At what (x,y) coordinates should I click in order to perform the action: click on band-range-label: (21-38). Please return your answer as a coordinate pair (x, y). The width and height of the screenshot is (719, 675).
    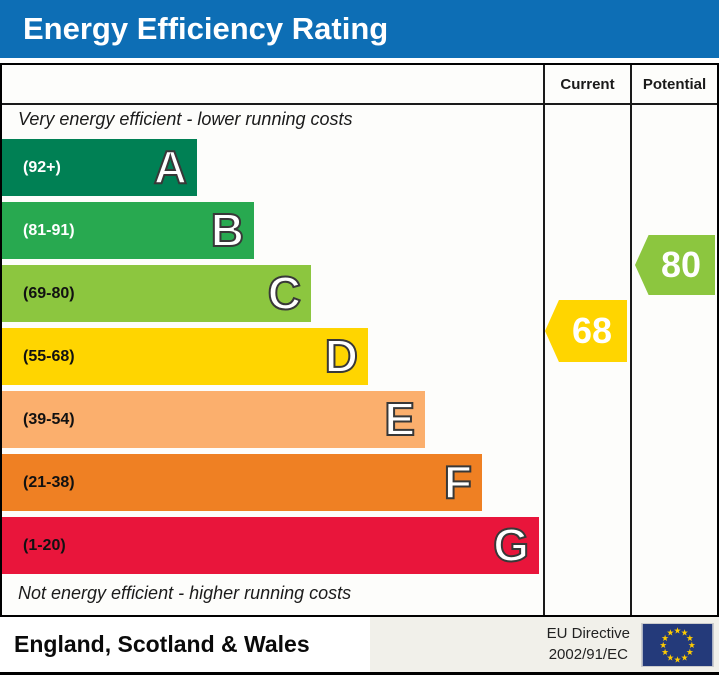
    Looking at the image, I should click on (49, 482).